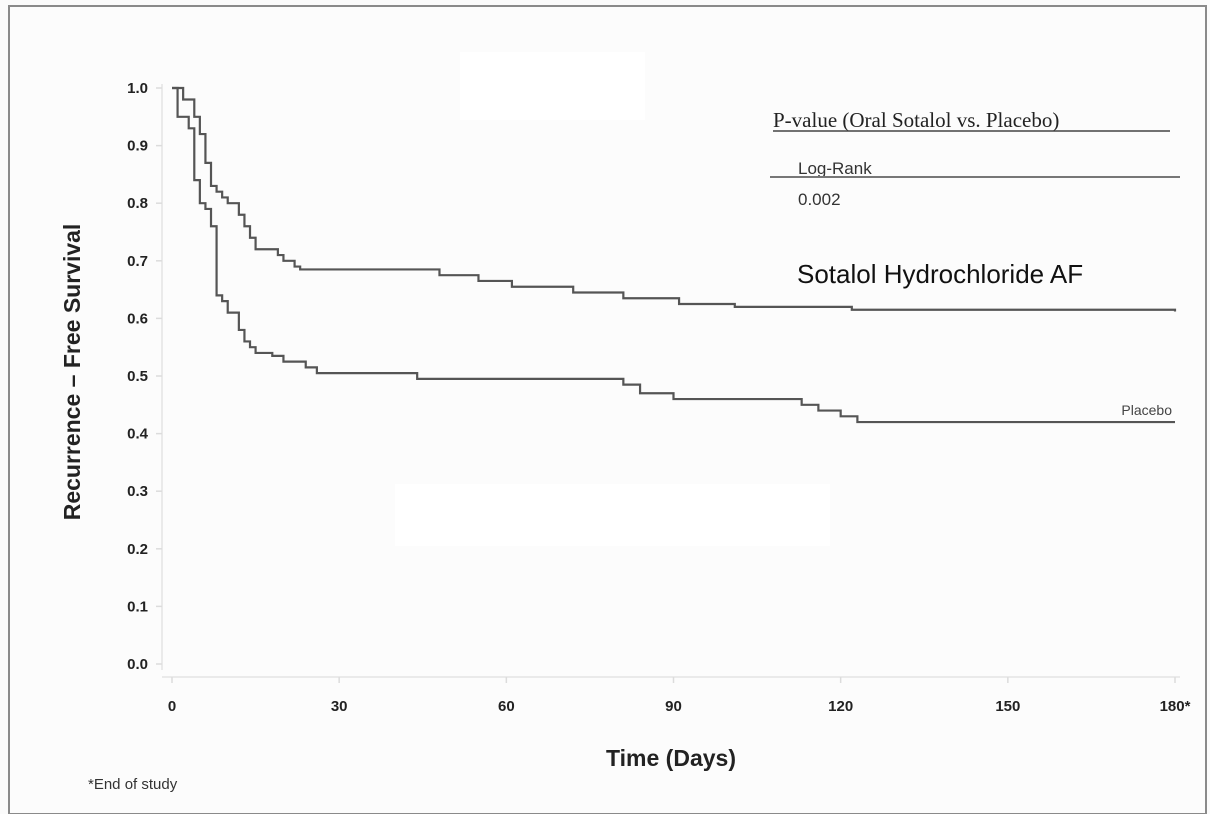  Describe the element at coordinates (673, 706) in the screenshot. I see `x-tick-label: 90` at that location.